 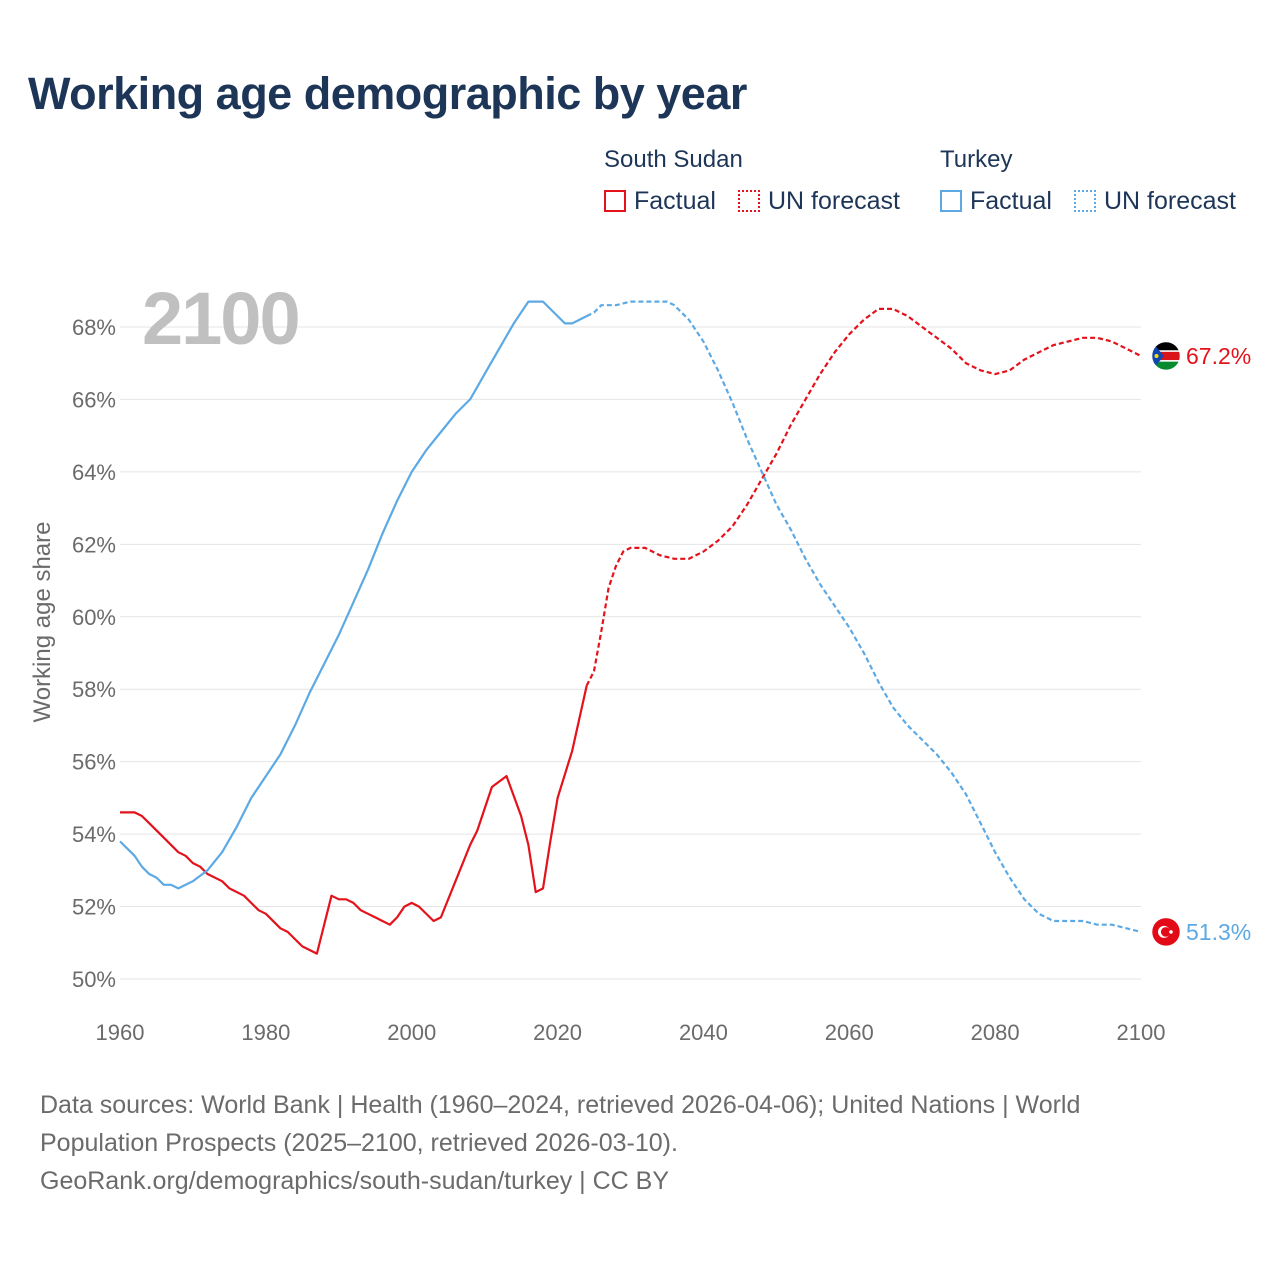 I want to click on y-tick-label: 68%, so click(x=94, y=327).